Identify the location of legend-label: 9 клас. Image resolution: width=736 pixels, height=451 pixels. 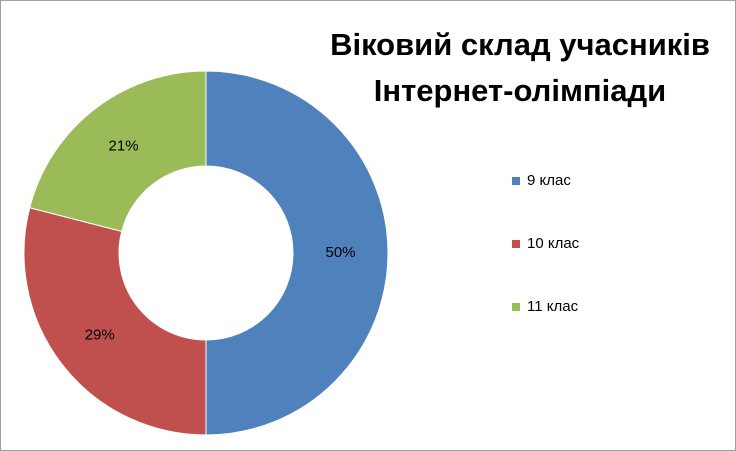
(549, 180).